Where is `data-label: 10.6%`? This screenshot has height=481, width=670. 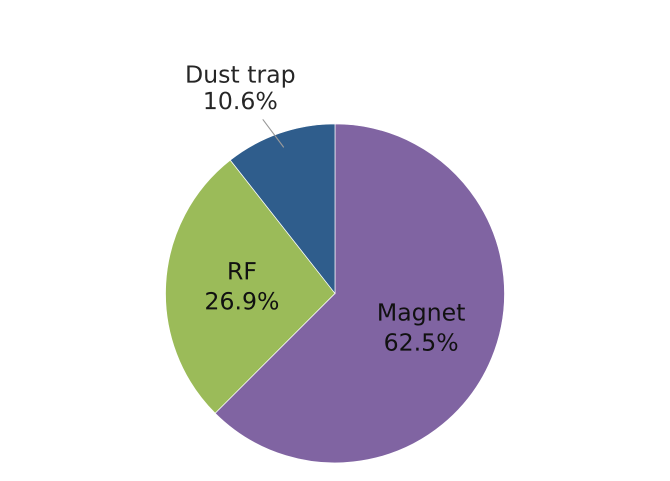
data-label: 10.6% is located at coordinates (241, 101).